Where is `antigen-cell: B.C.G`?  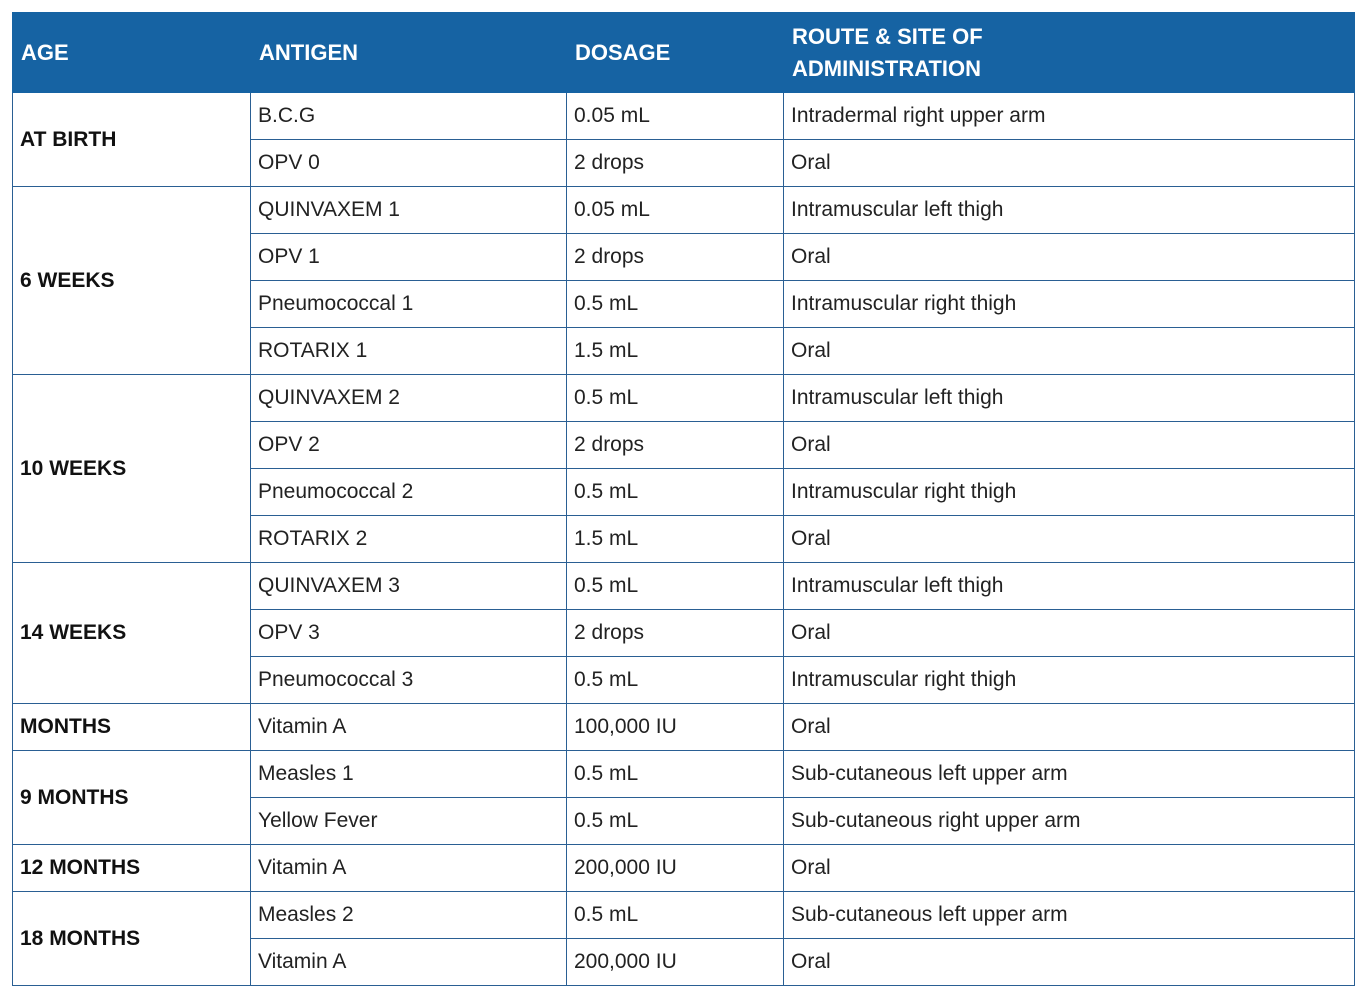 antigen-cell: B.C.G is located at coordinates (408, 116).